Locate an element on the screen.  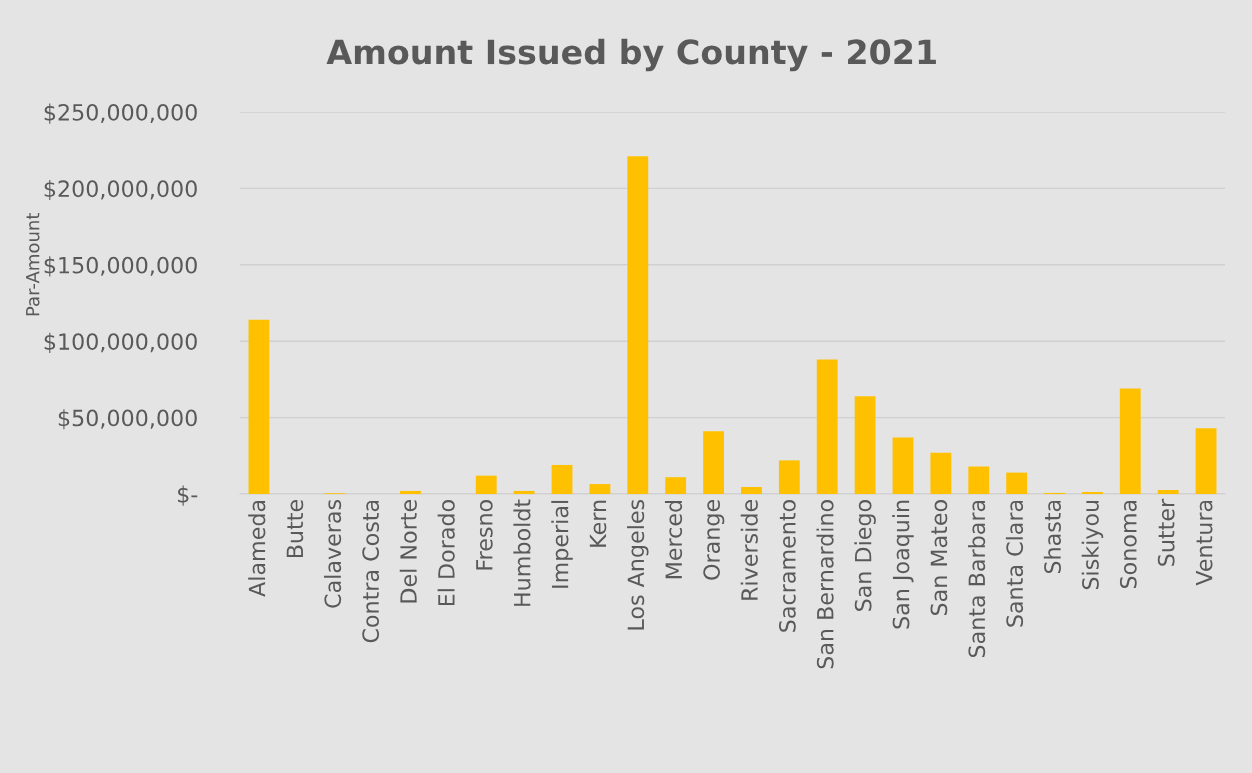
y-tick-label: $50,000,000 is located at coordinates (127, 419).